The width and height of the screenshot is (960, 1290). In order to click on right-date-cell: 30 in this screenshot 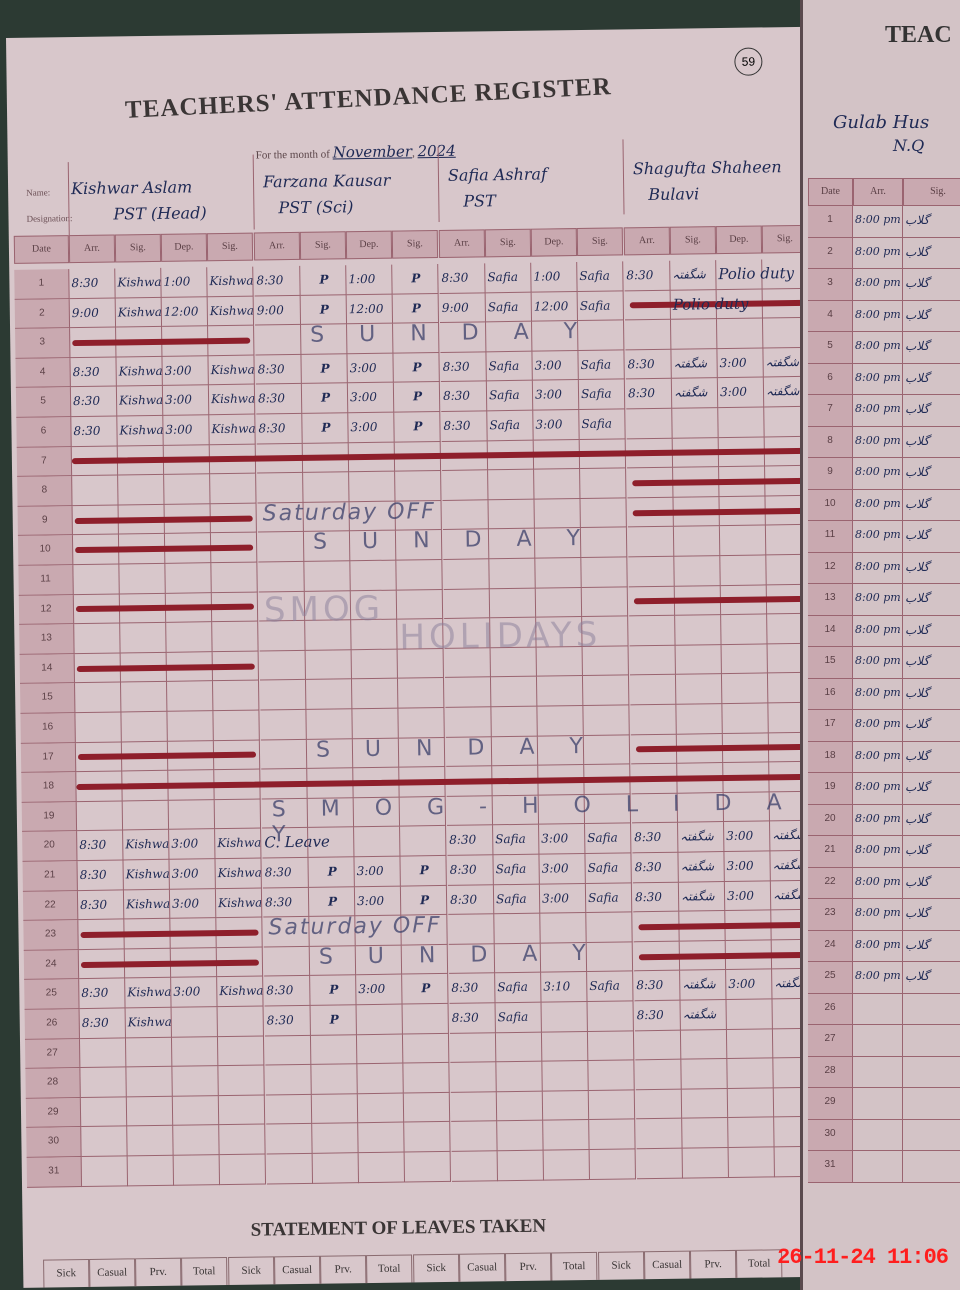, I will do `click(830, 1135)`.